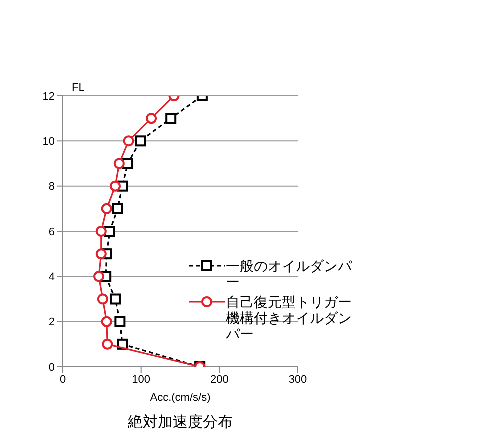  Describe the element at coordinates (51, 322) in the screenshot. I see `y-tick-label: 2` at that location.